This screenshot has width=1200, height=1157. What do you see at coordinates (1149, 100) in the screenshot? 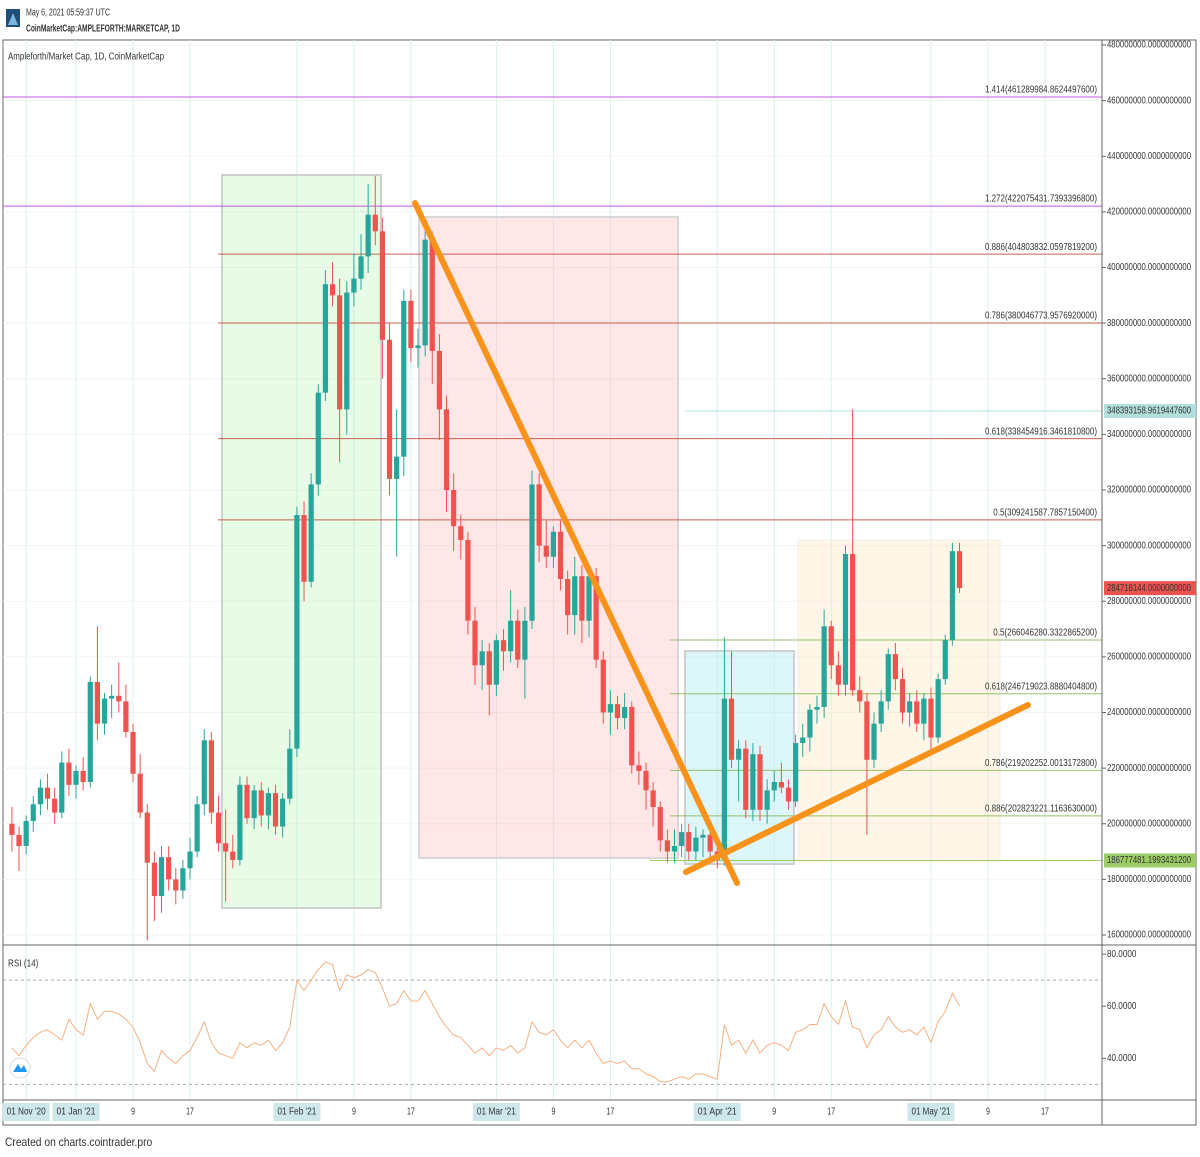
I see `y-tick-label: 460000000.0000000000` at bounding box center [1149, 100].